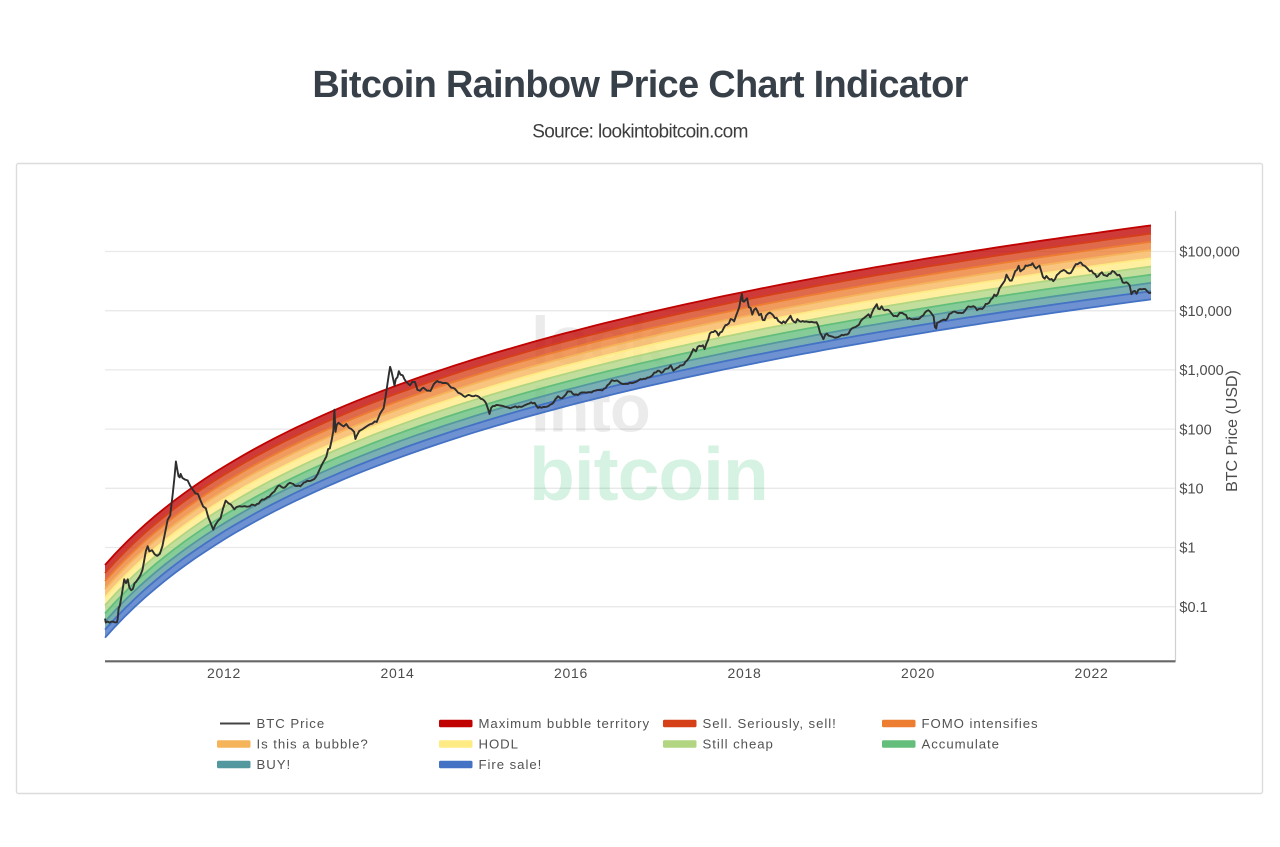 The height and width of the screenshot is (847, 1280). Describe the element at coordinates (499, 743) in the screenshot. I see `svg-text: HODL` at that location.